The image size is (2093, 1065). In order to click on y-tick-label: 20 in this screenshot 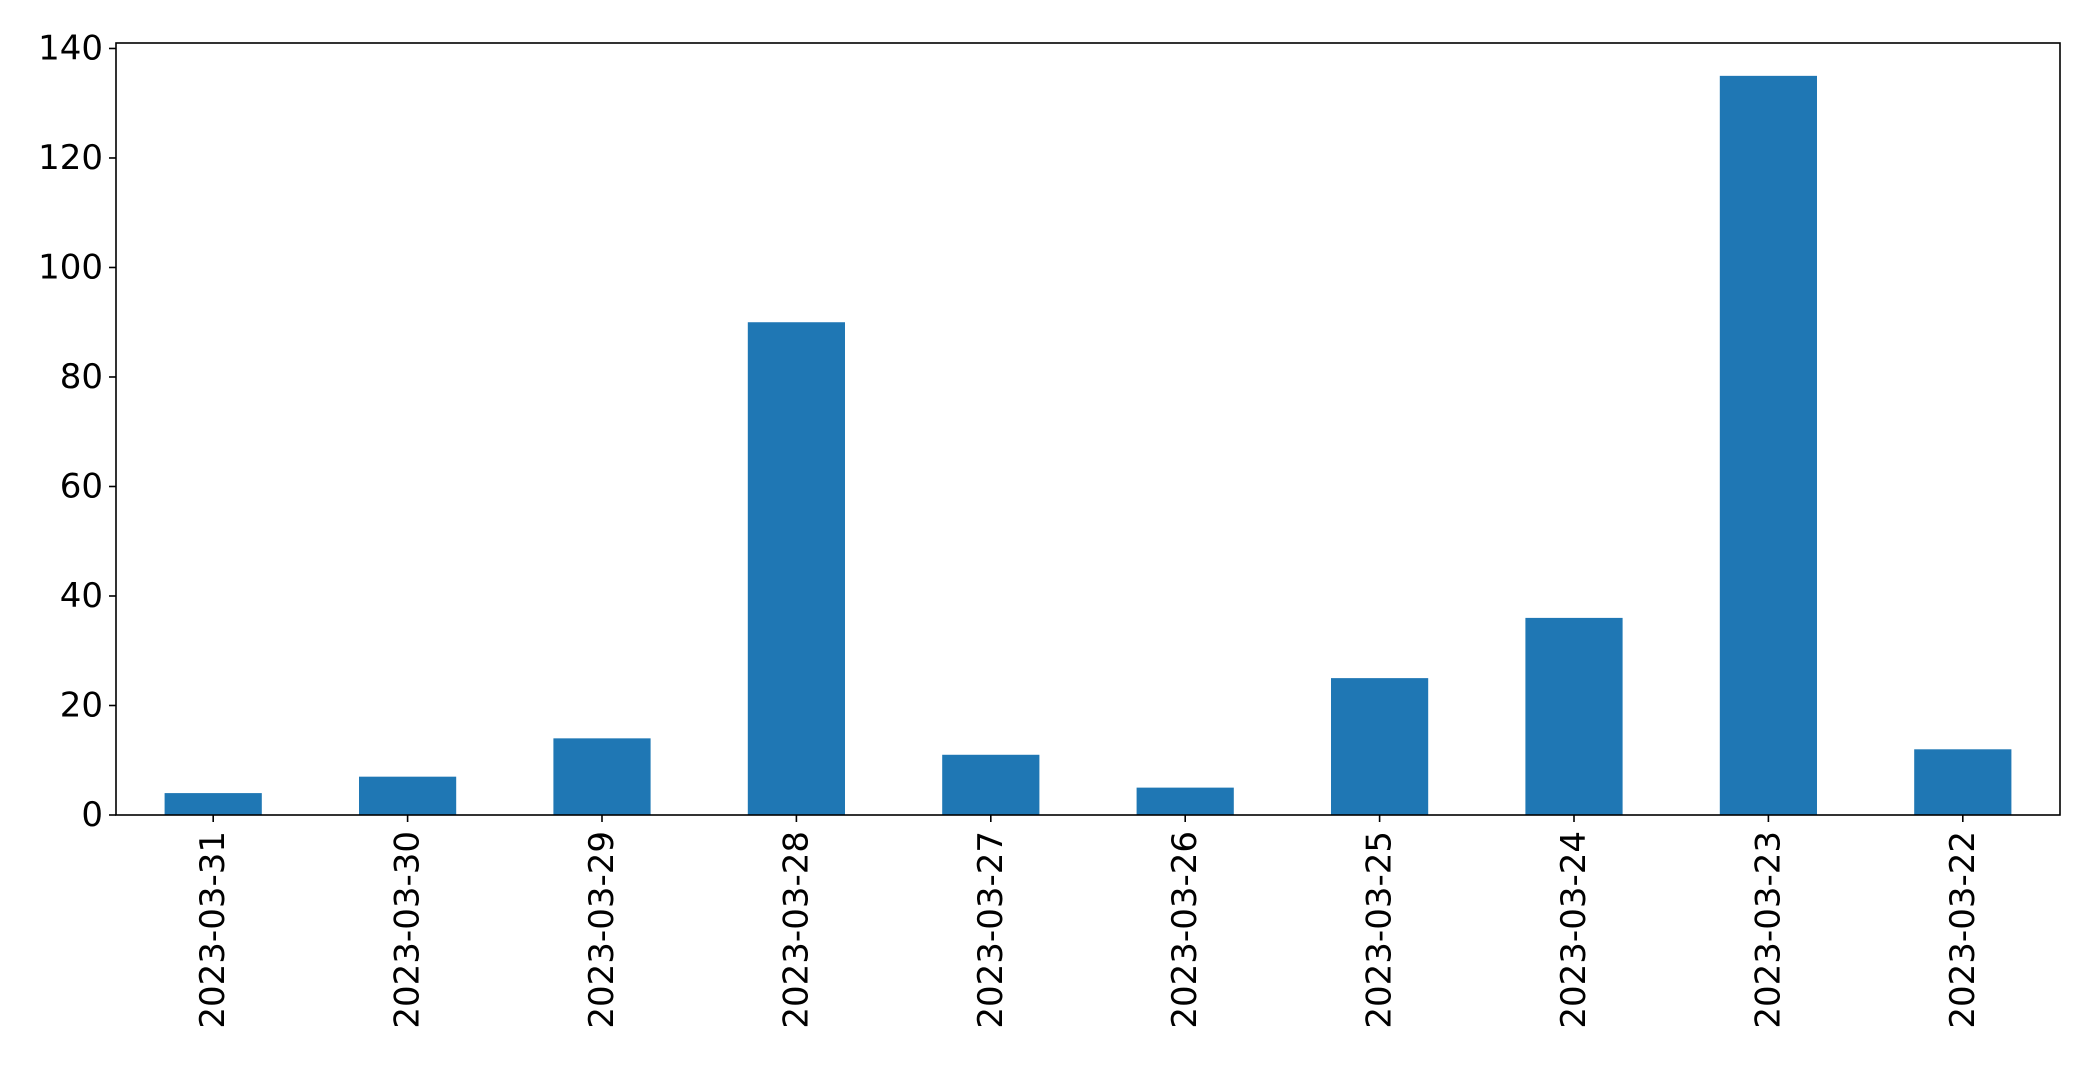, I will do `click(81, 705)`.